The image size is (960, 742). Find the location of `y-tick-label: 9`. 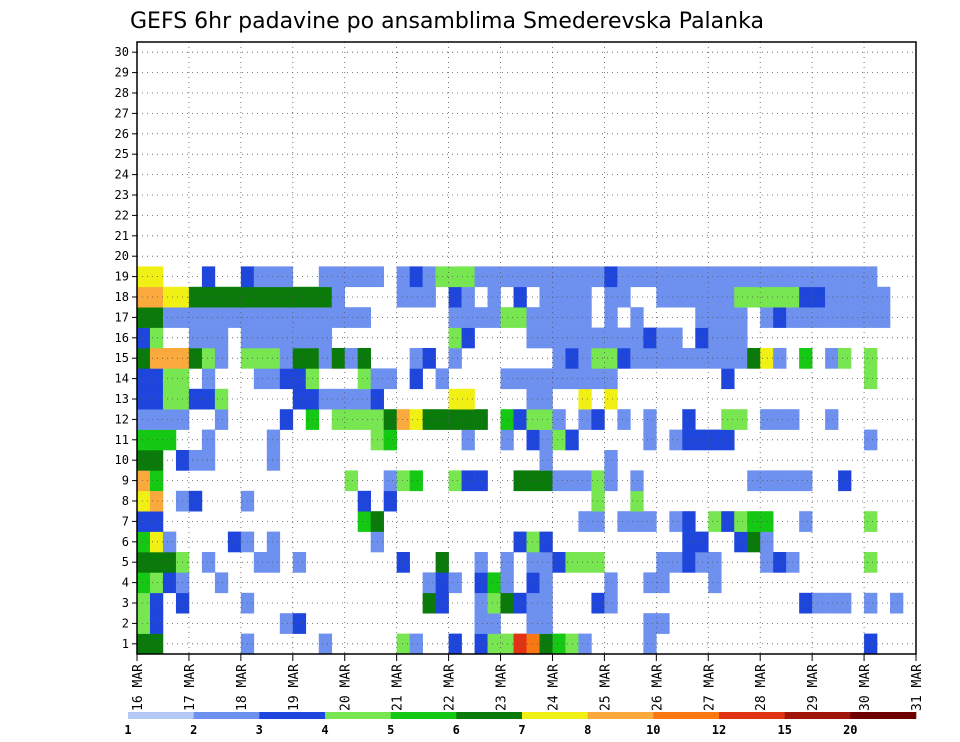

y-tick-label: 9 is located at coordinates (125, 481).